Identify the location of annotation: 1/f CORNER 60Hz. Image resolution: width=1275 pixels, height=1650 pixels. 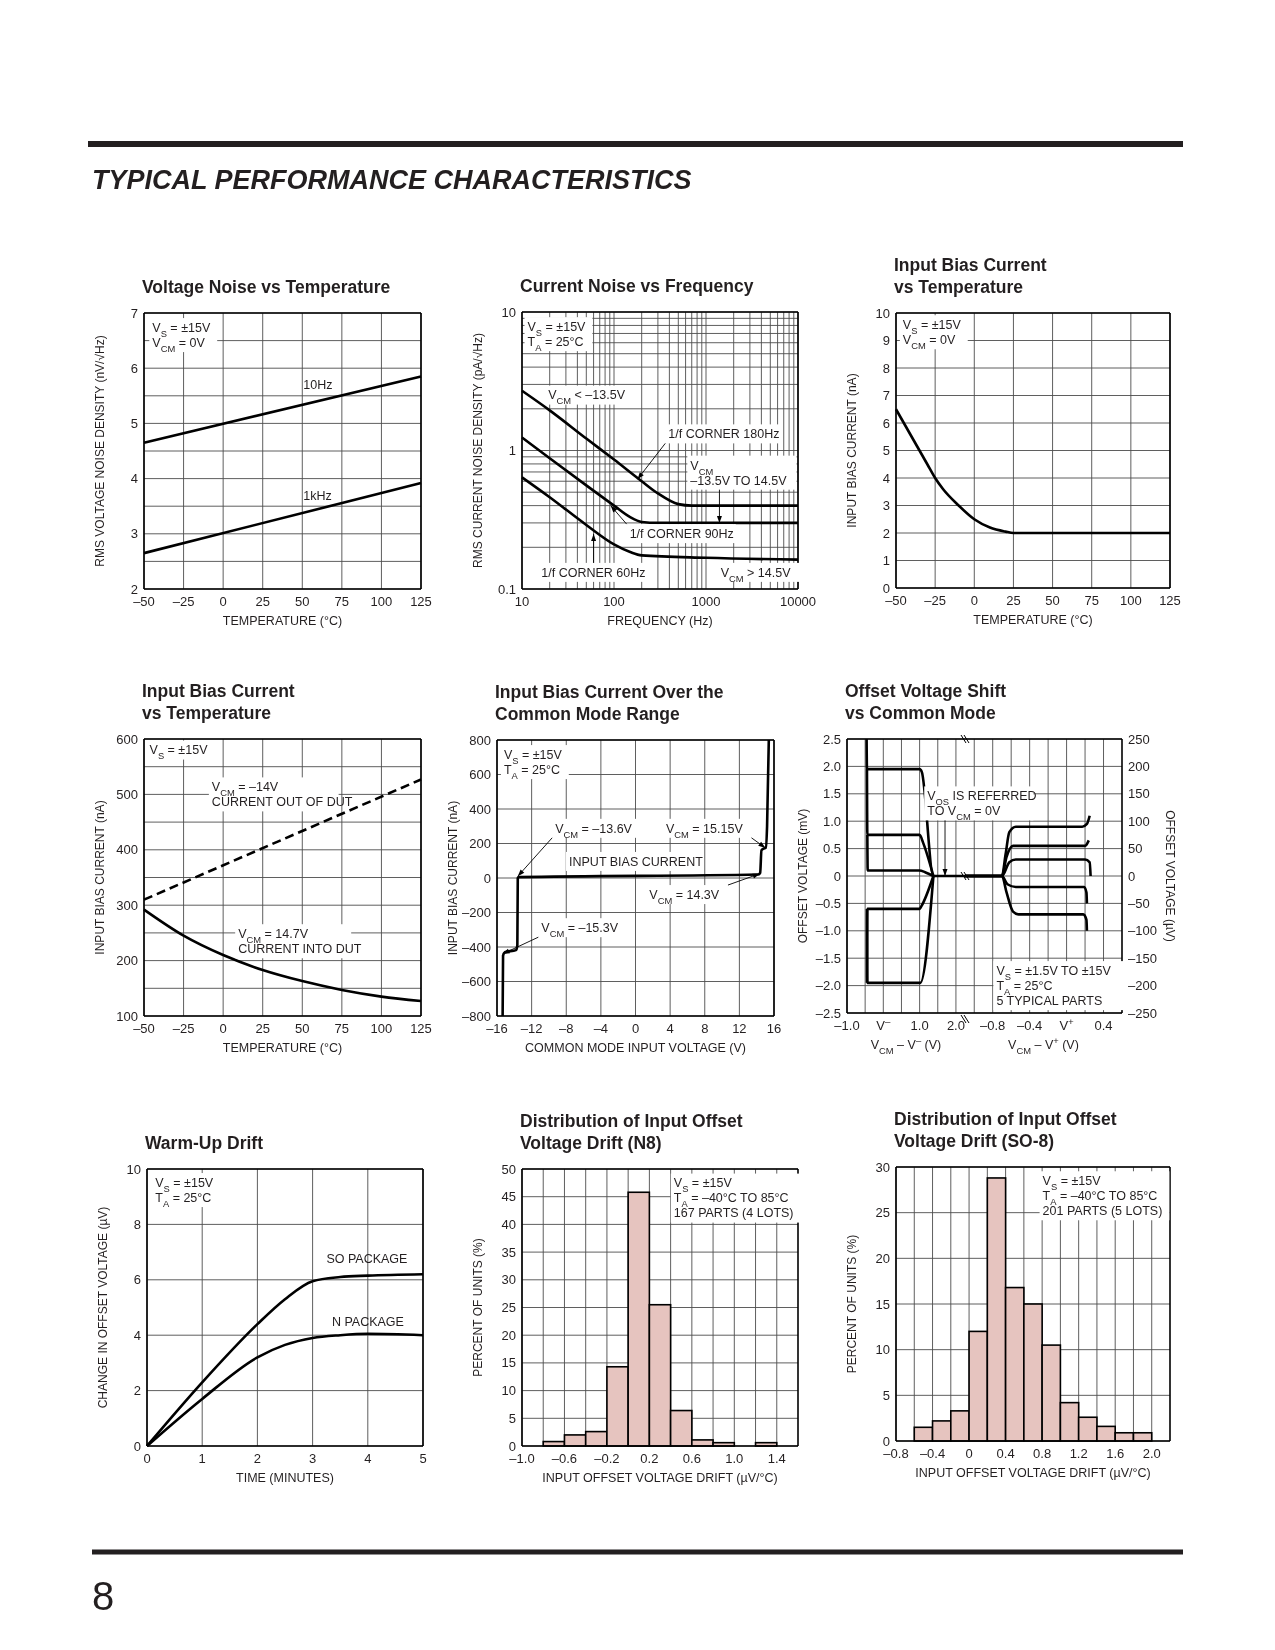
(593, 572).